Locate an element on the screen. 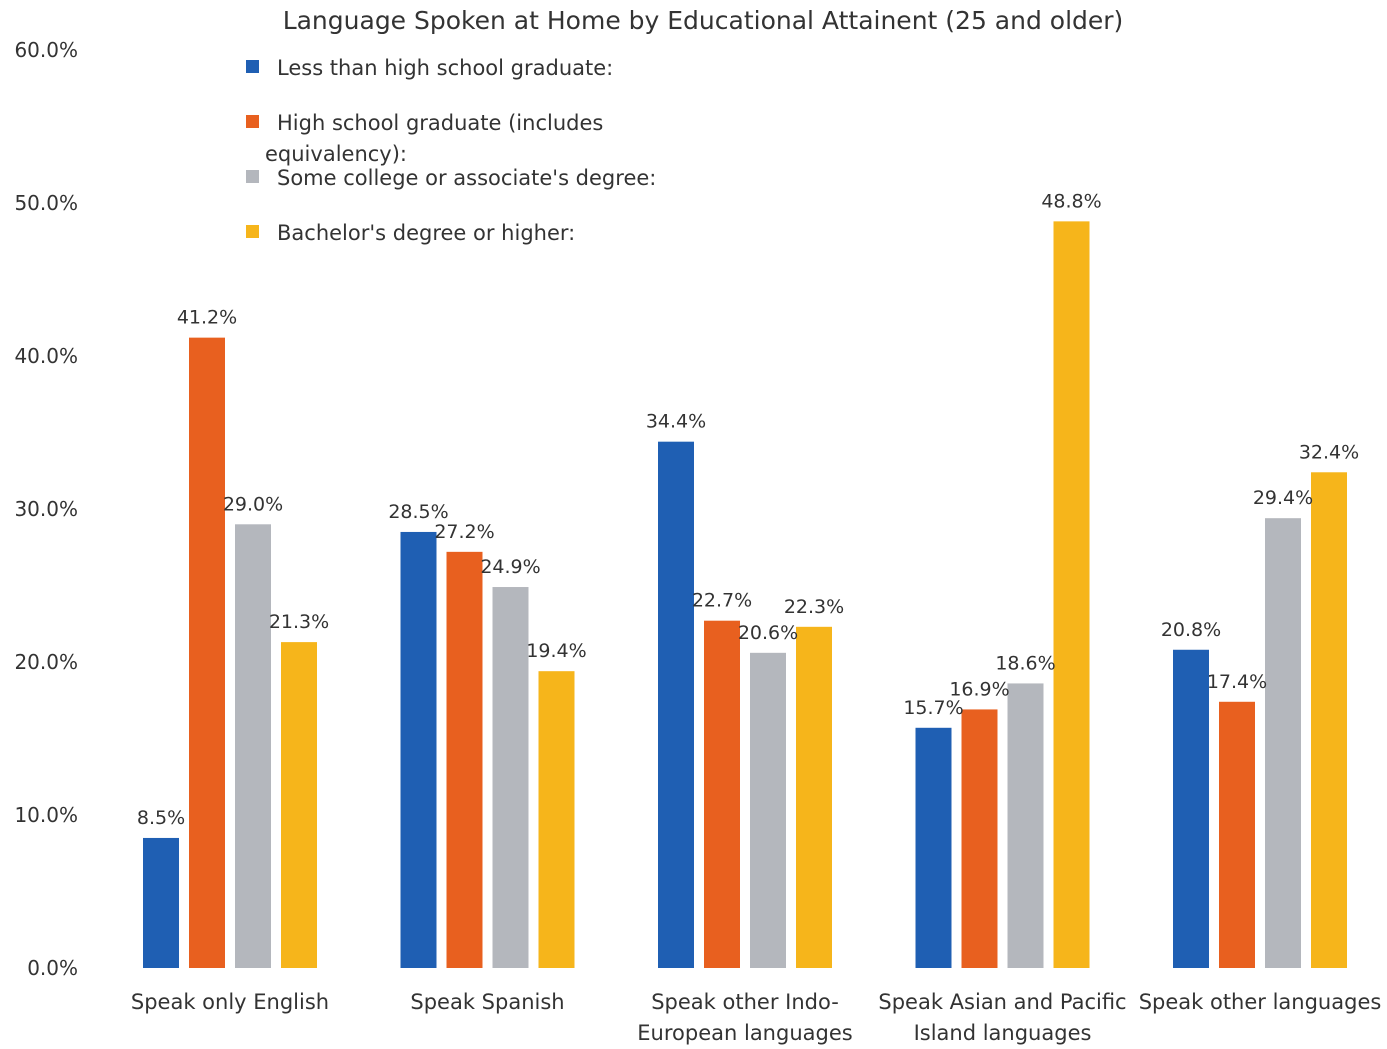 This screenshot has width=1387, height=1049. legend-label: High school graduate (includes is located at coordinates (440, 123).